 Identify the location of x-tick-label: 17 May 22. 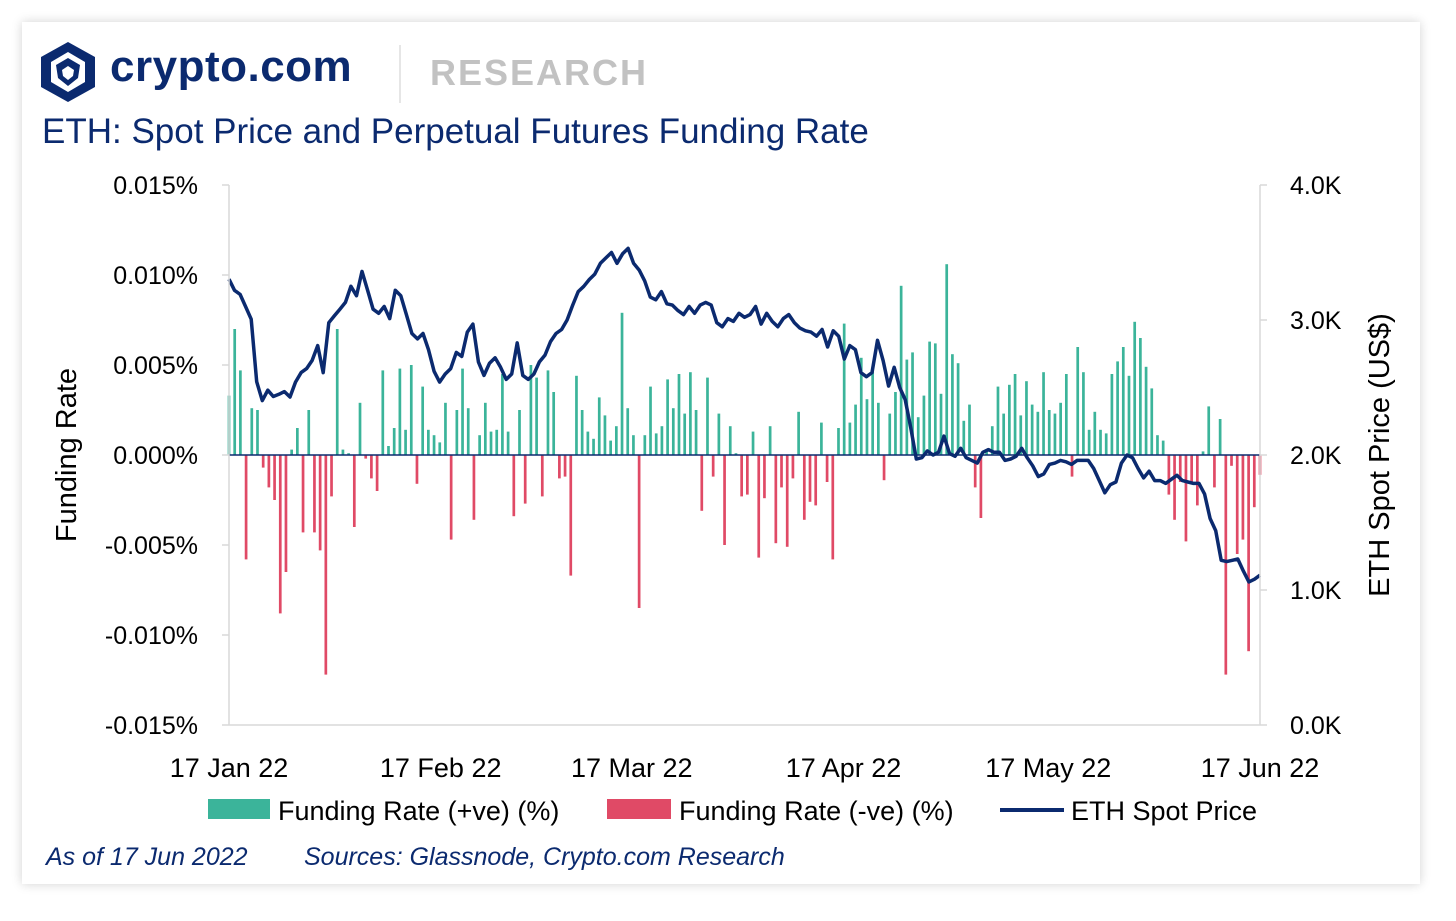
(1048, 768).